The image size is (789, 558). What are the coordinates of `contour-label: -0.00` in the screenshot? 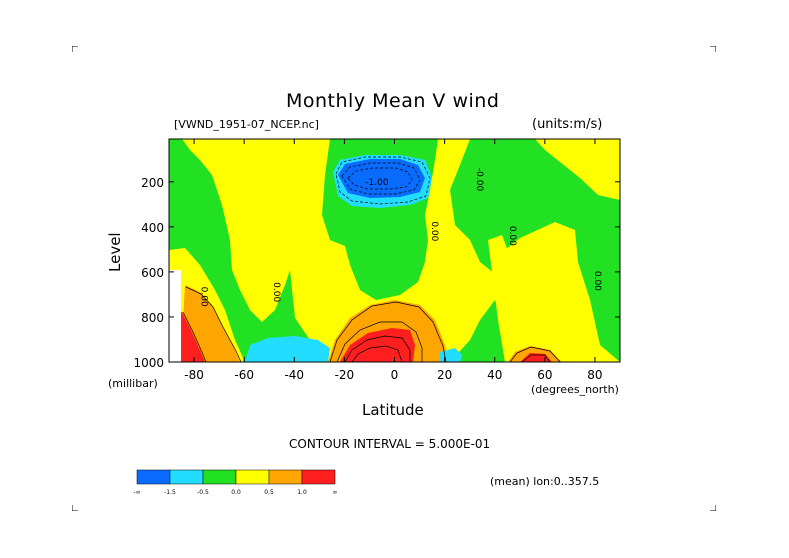 It's located at (479, 180).